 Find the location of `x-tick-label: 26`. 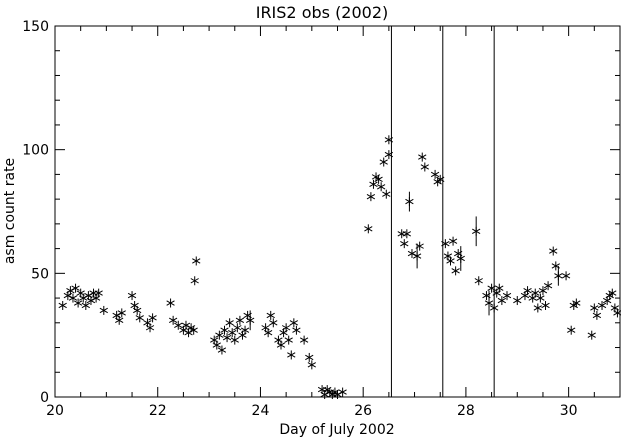

x-tick-label: 26 is located at coordinates (363, 411).